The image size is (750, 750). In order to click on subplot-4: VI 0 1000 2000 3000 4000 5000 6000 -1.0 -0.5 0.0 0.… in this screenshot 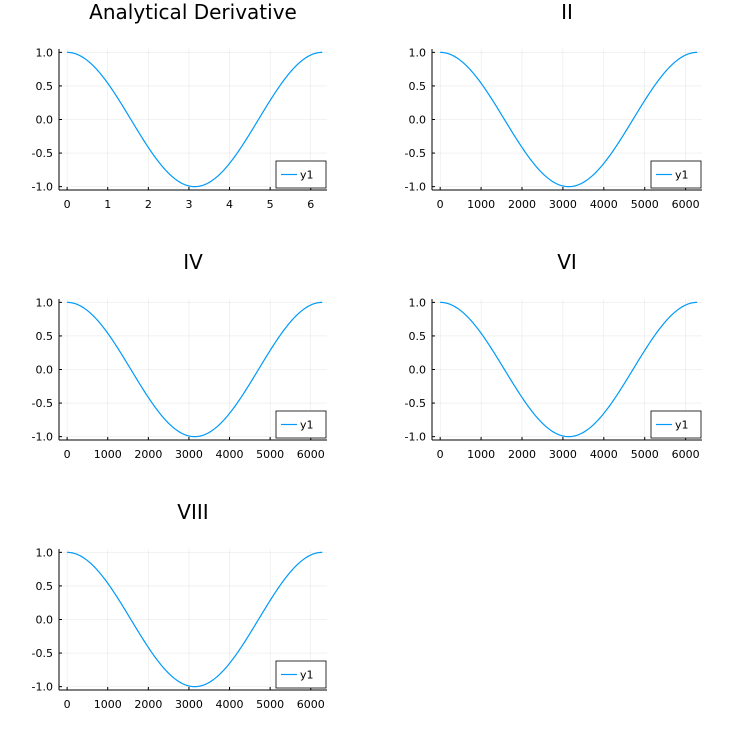, I will do `click(553, 355)`.